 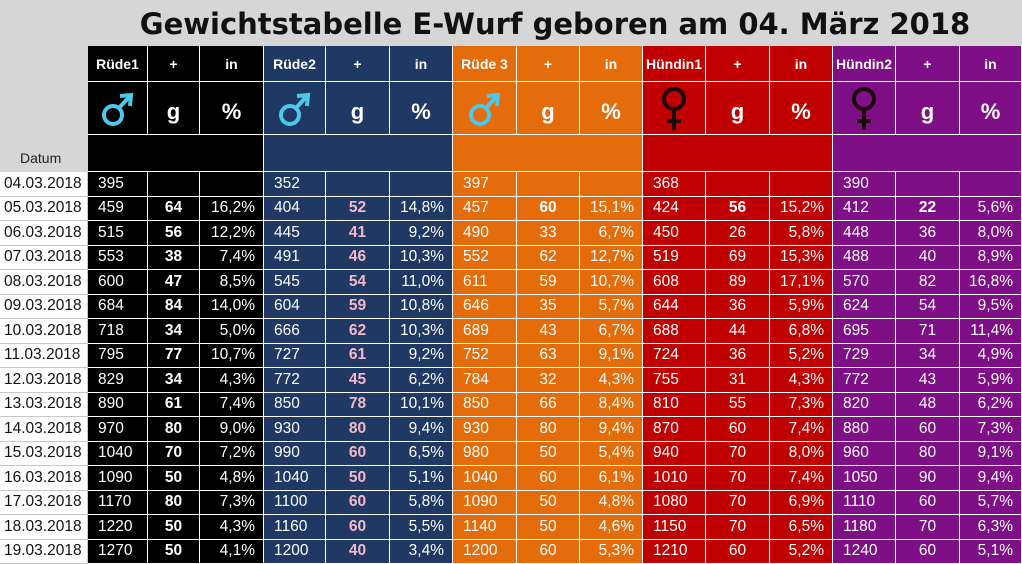 What do you see at coordinates (358, 355) in the screenshot?
I see `gain-cell: 61` at bounding box center [358, 355].